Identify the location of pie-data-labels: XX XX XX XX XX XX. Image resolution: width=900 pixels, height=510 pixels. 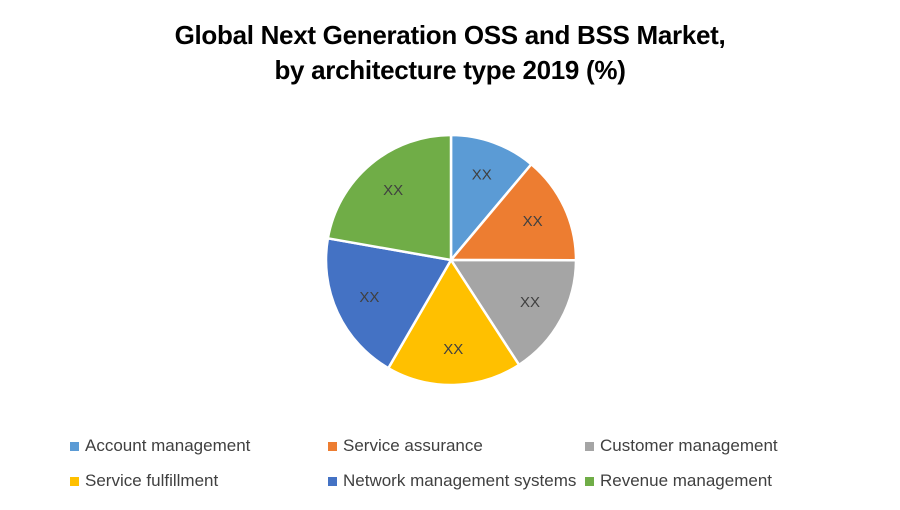
(450, 262).